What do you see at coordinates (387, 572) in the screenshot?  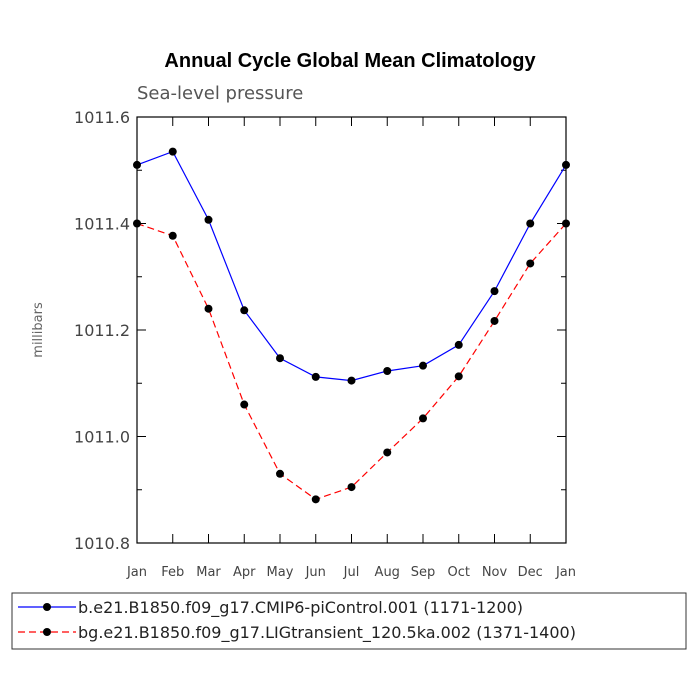 I see `x-tick-label: Aug` at bounding box center [387, 572].